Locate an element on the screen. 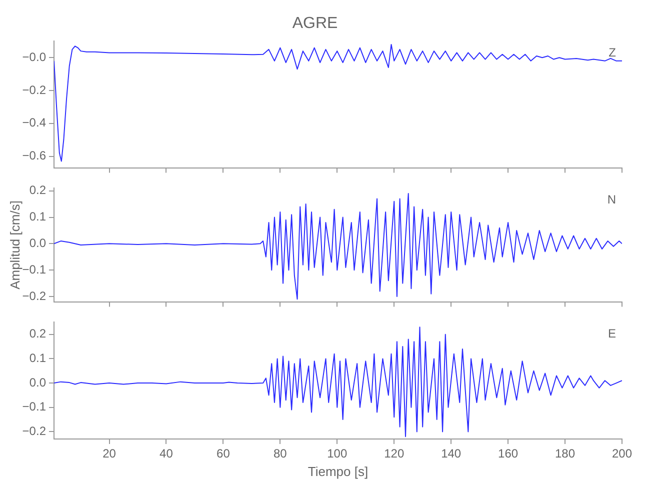  chart-title: AGRE is located at coordinates (315, 23).